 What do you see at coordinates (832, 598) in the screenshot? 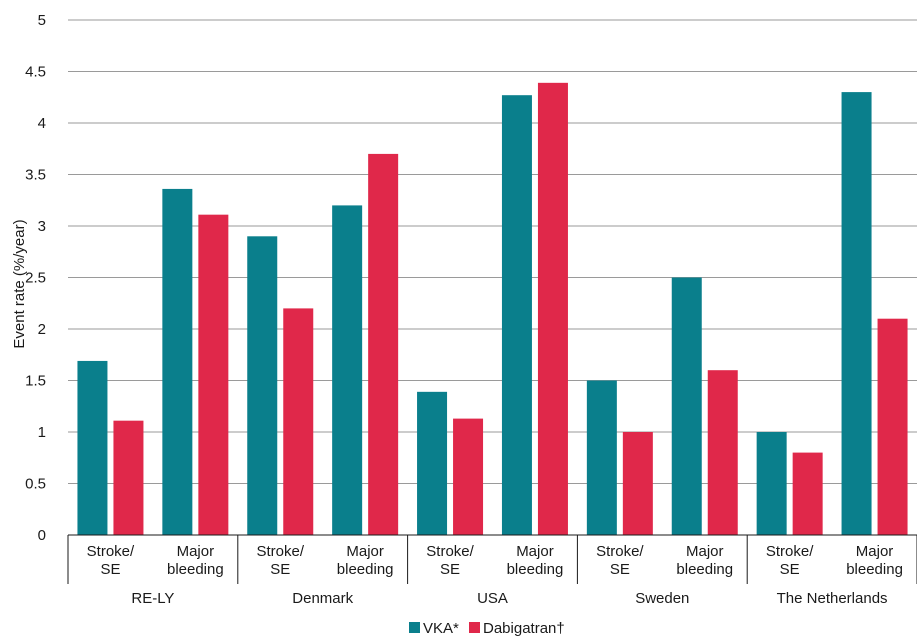
I see `x-group-label: The Netherlands` at bounding box center [832, 598].